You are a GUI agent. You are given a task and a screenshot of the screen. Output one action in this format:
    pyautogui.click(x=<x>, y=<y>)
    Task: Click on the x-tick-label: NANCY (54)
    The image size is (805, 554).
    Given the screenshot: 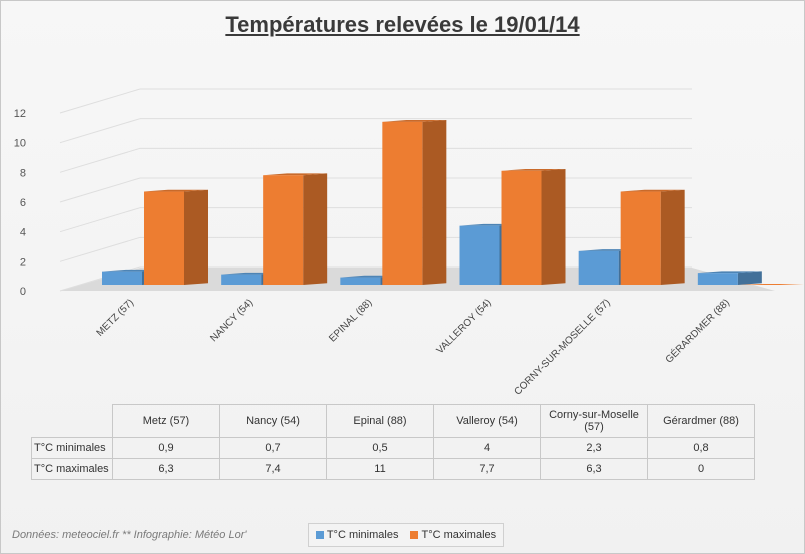 What is the action you would take?
    pyautogui.click(x=231, y=320)
    